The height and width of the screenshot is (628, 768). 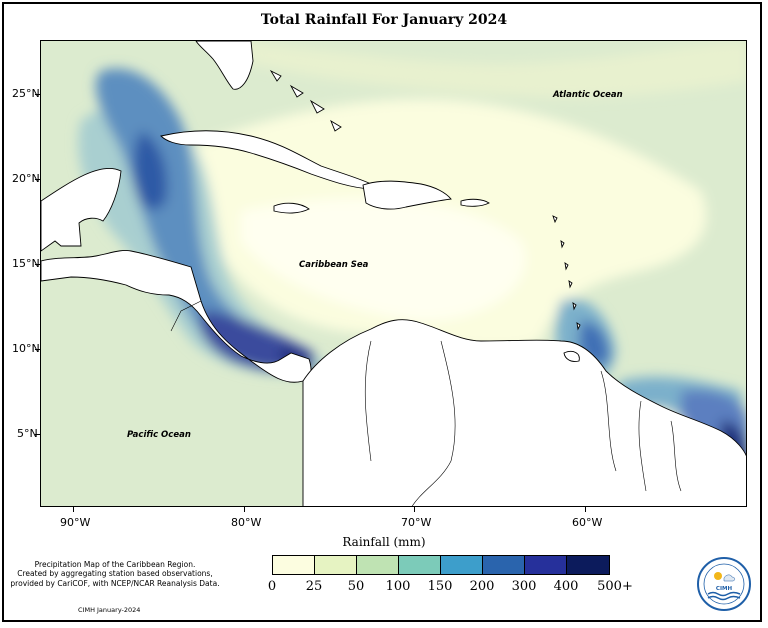 What do you see at coordinates (384, 20) in the screenshot?
I see `map-title: Total Rainfall For January 2024` at bounding box center [384, 20].